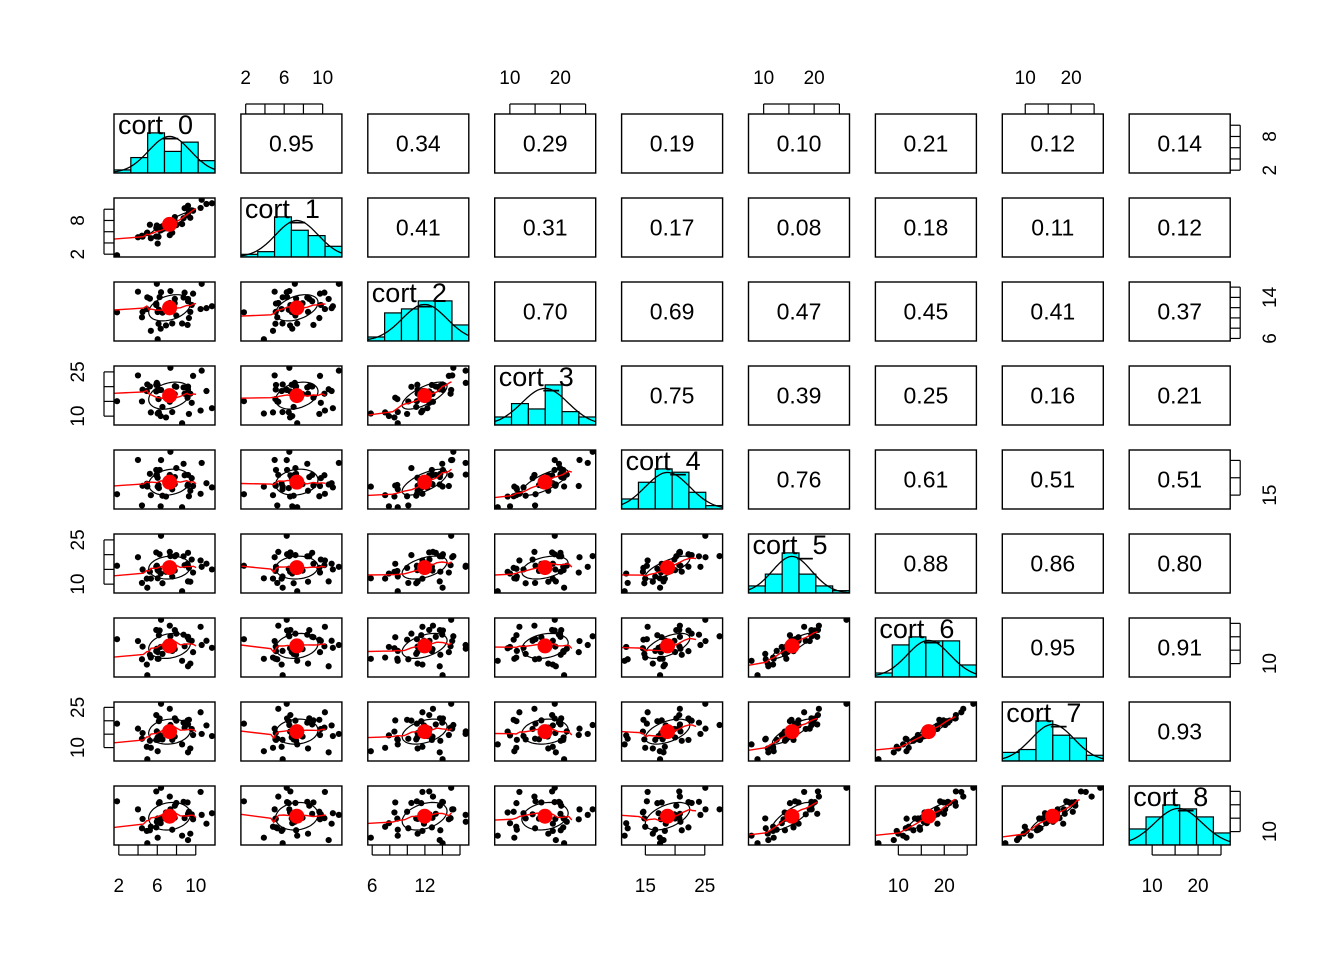 The image size is (1344, 960). Describe the element at coordinates (799, 562) in the screenshot. I see `histogram-panel-cort_5: cort_5` at that location.